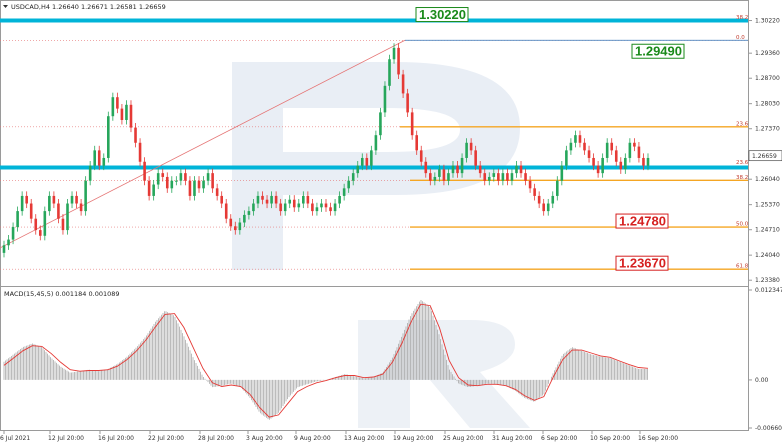  I want to click on time-tick-label: 10 Sep 20:00, so click(610, 438).